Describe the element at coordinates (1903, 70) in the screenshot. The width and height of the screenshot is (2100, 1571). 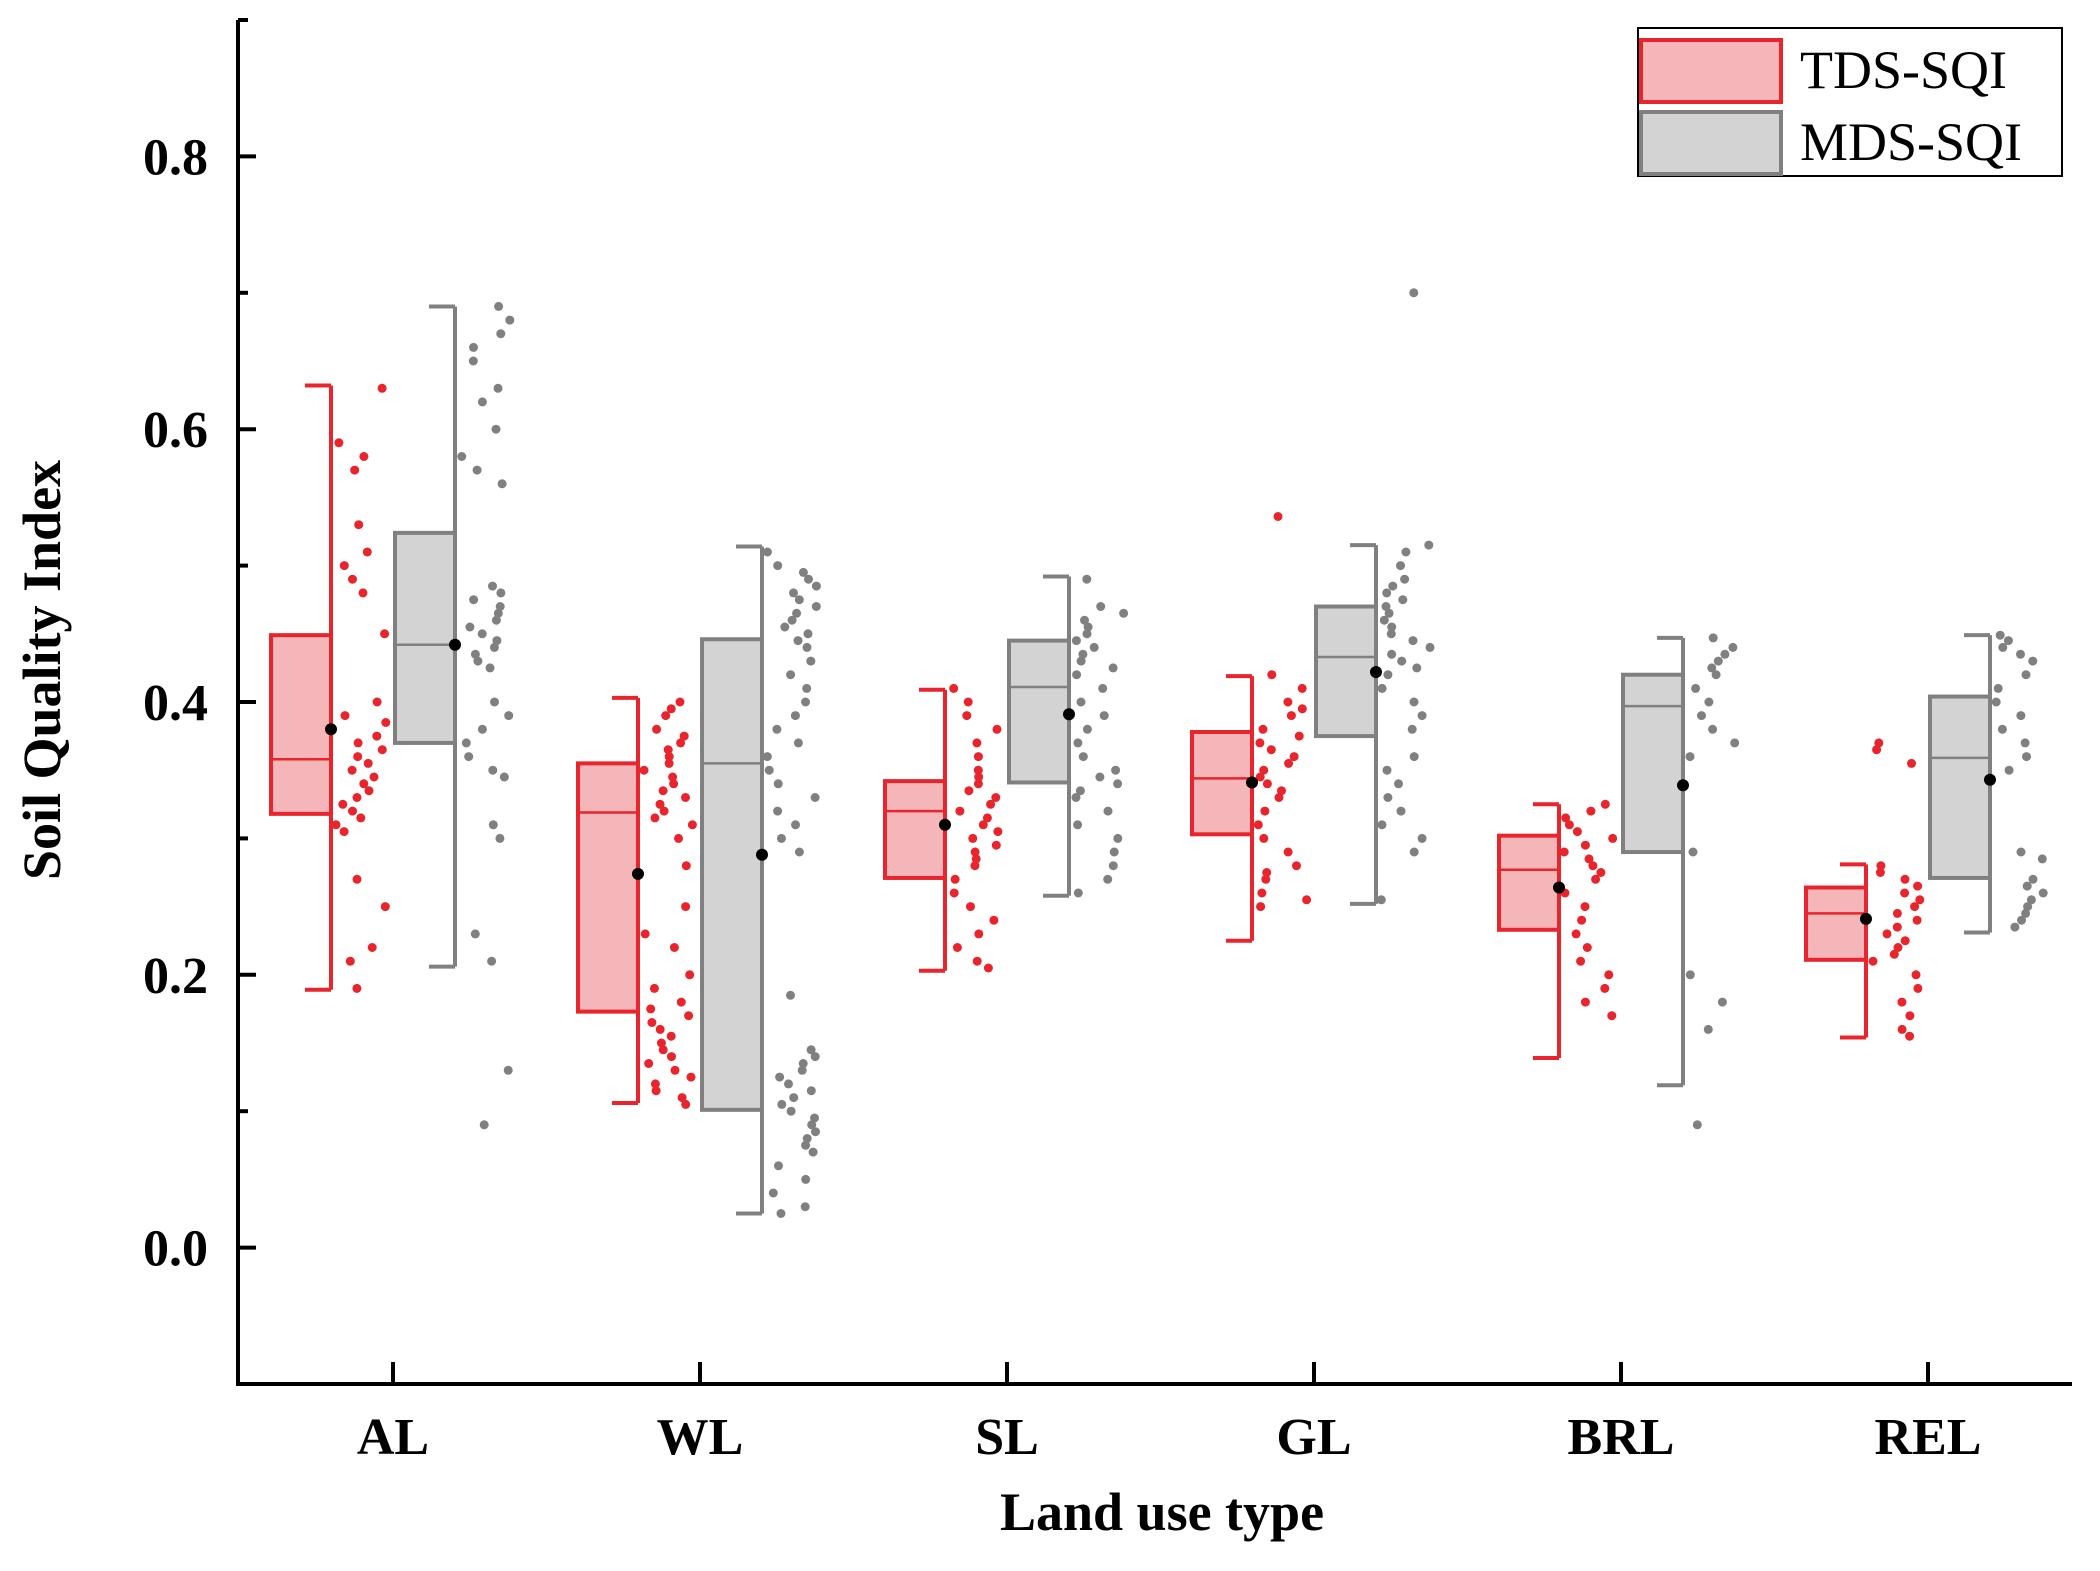
I see `legend-label-0: TDS-SQI` at that location.